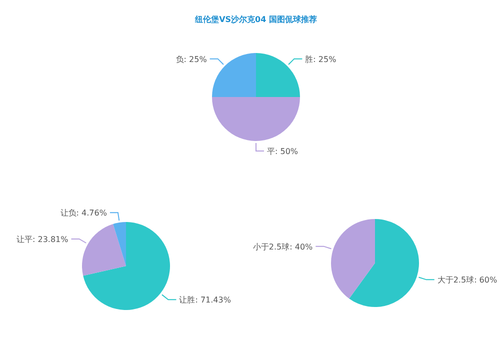 The image size is (500, 362). Describe the element at coordinates (83, 213) in the screenshot. I see `data-label: 让负: 4.76%` at that location.